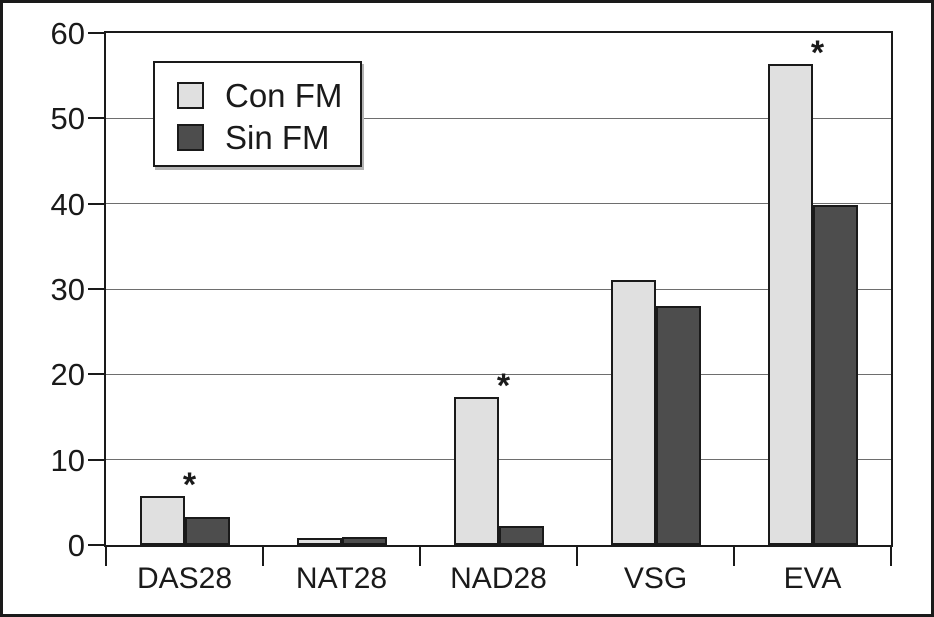 The height and width of the screenshot is (617, 934). I want to click on legend-swatch-sin-fm, so click(190, 137).